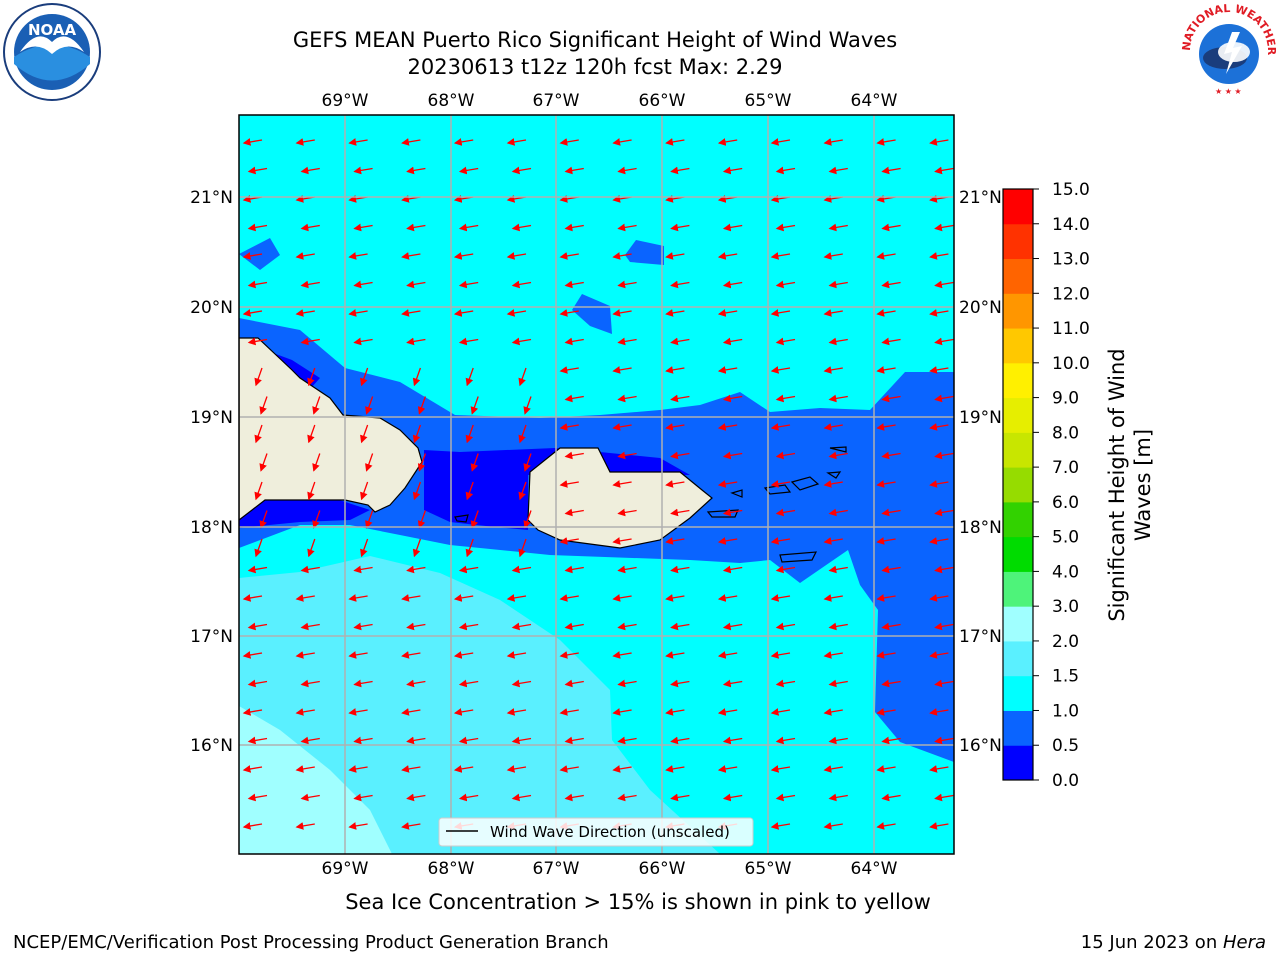 Image resolution: width=1280 pixels, height=960 pixels. I want to click on lat-label-left: 16°N, so click(211, 746).